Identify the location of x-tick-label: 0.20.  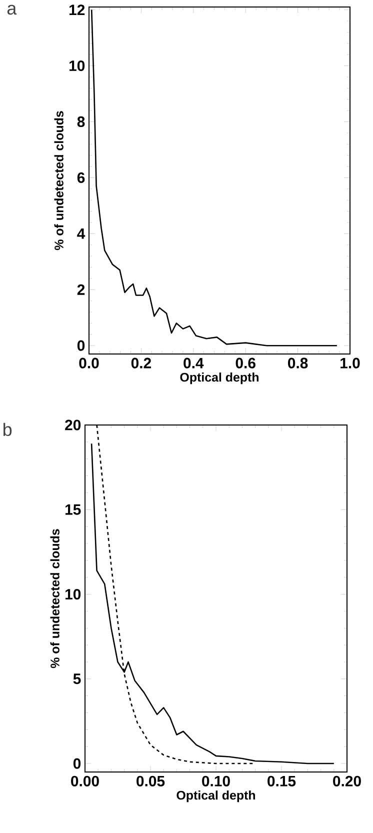
(347, 781).